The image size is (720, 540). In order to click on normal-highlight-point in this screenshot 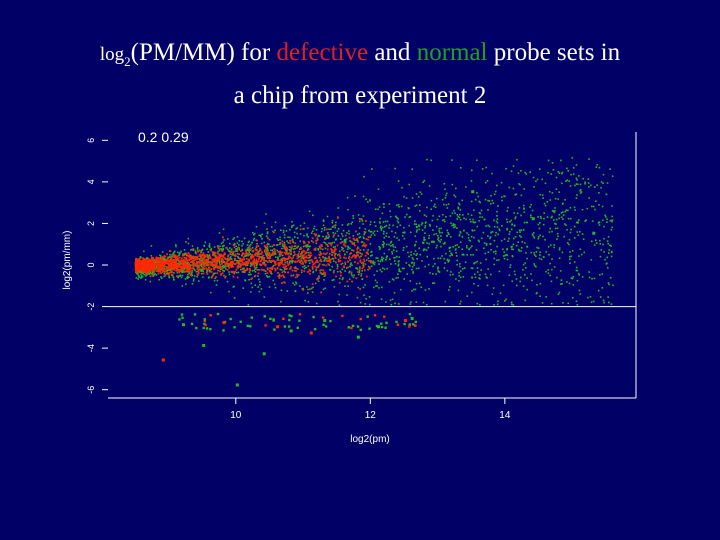, I will do `click(237, 385)`.